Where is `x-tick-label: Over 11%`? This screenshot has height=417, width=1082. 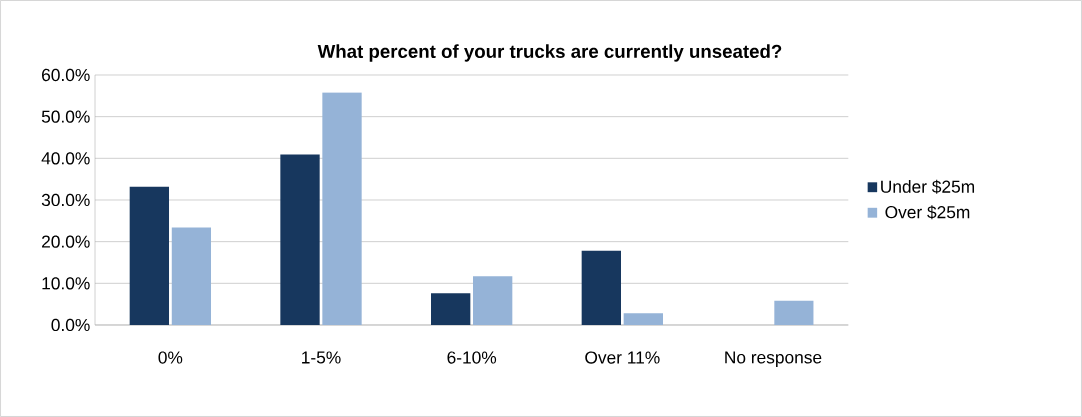 x-tick-label: Over 11% is located at coordinates (622, 357).